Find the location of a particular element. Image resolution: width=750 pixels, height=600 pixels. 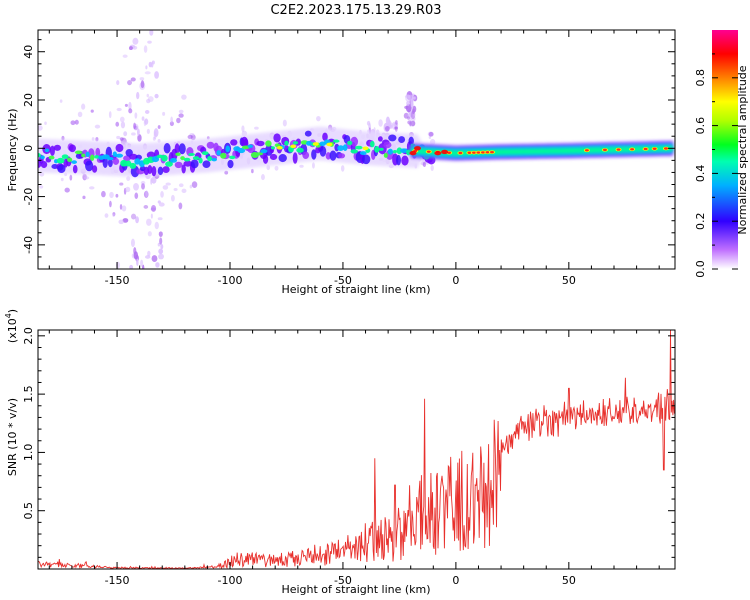

x-tick-label: 50 is located at coordinates (569, 280).